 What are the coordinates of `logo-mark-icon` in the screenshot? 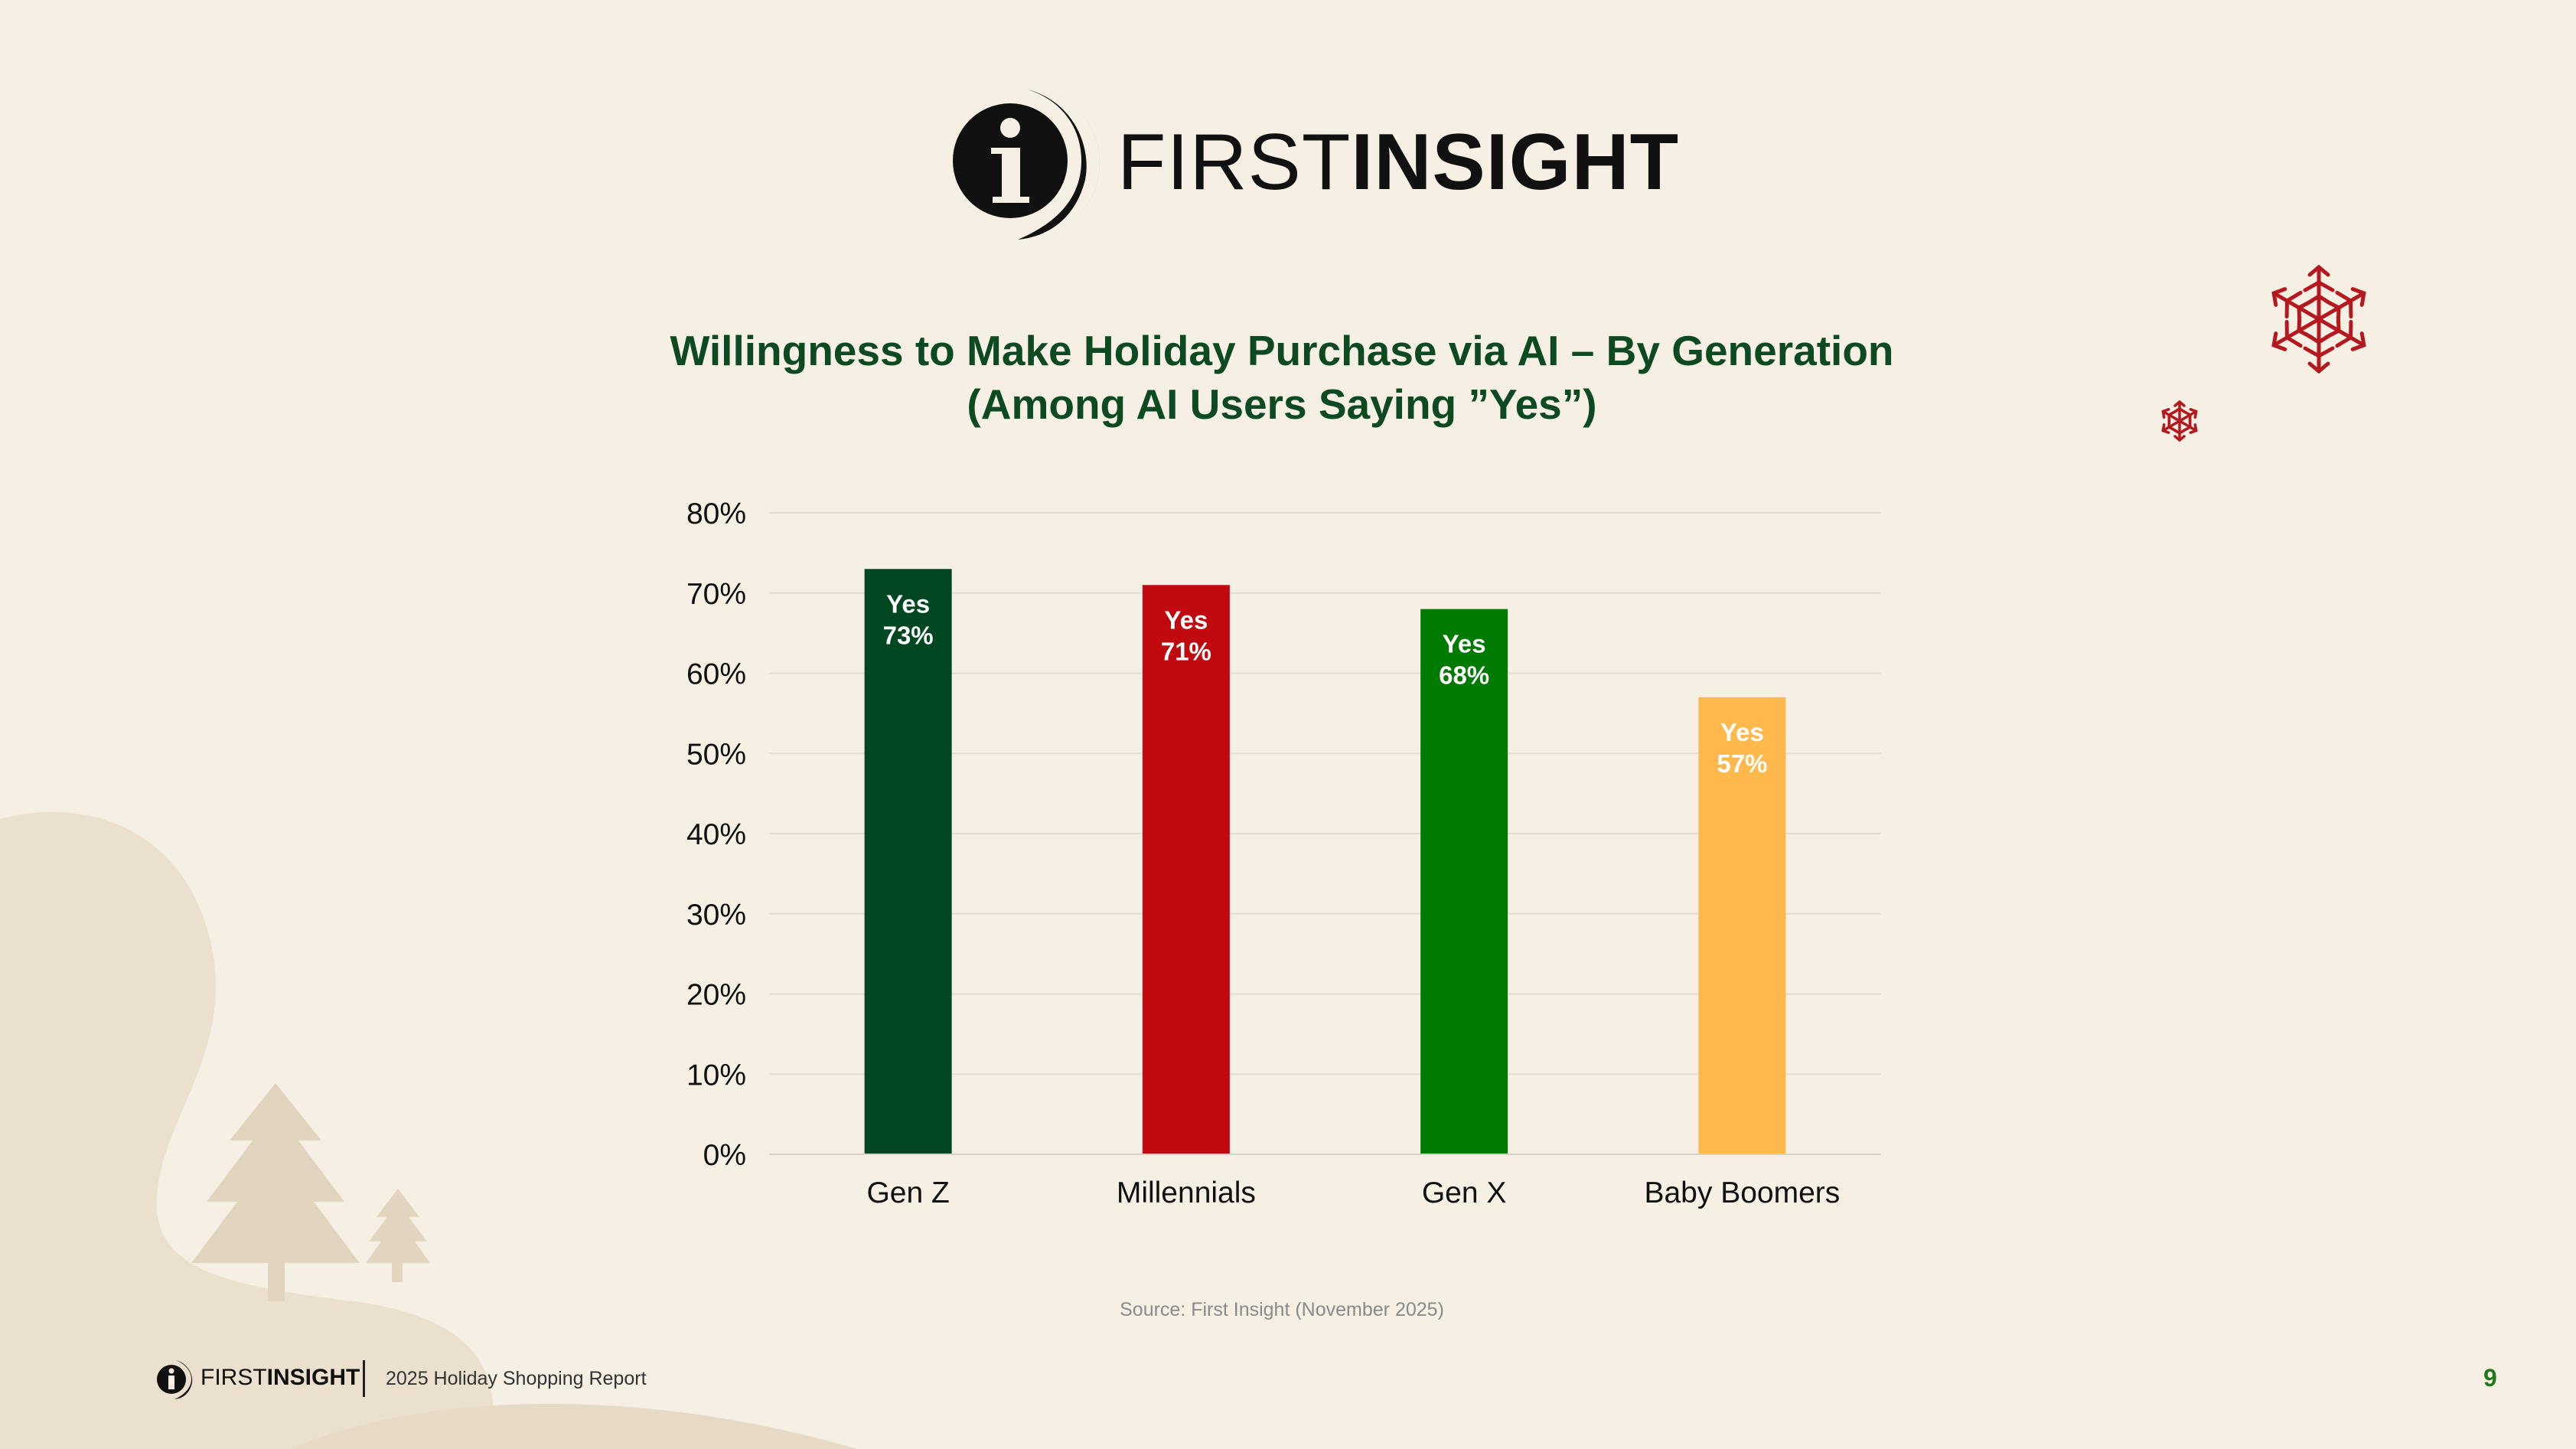 It's located at (1027, 163).